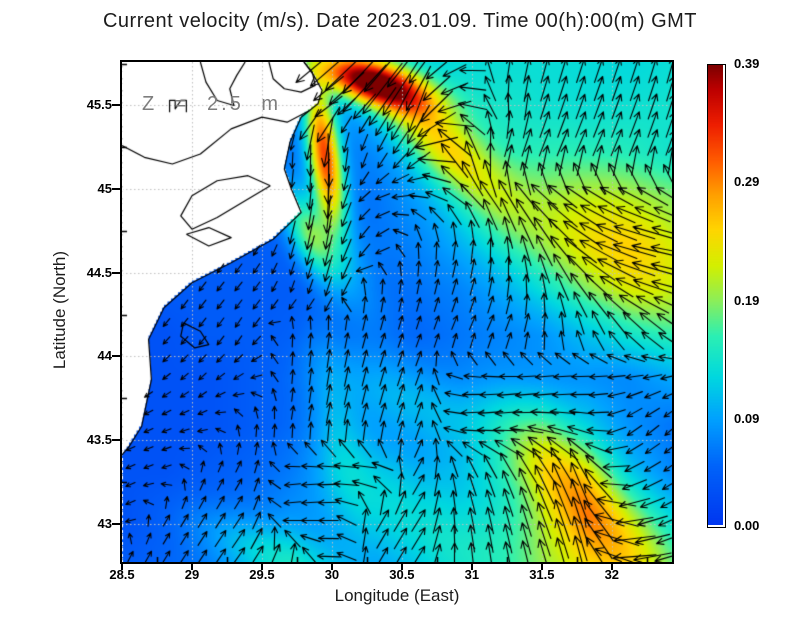  What do you see at coordinates (747, 419) in the screenshot?
I see `colorbar-tick-label: 0.09` at bounding box center [747, 419].